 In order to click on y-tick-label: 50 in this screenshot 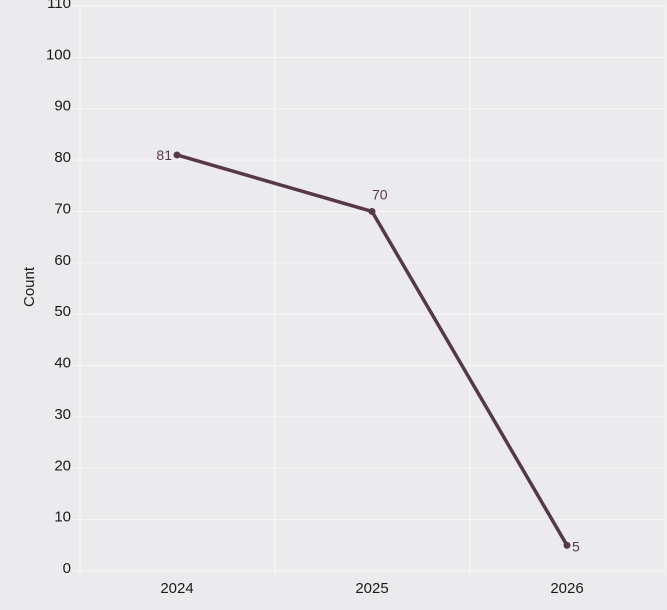, I will do `click(62, 311)`.